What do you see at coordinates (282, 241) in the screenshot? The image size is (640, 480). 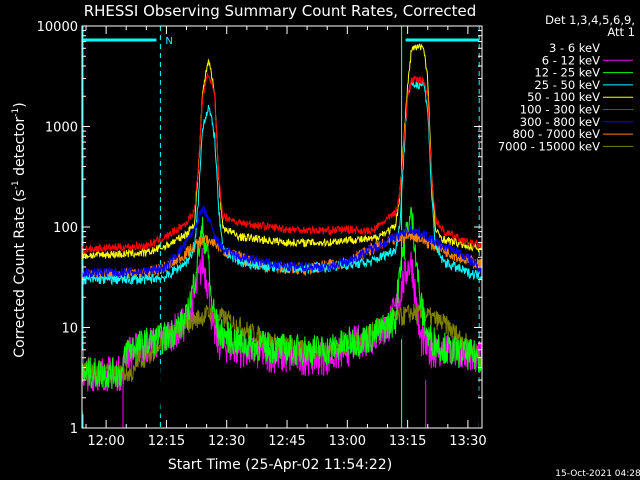 I see `series-300-800-line` at bounding box center [282, 241].